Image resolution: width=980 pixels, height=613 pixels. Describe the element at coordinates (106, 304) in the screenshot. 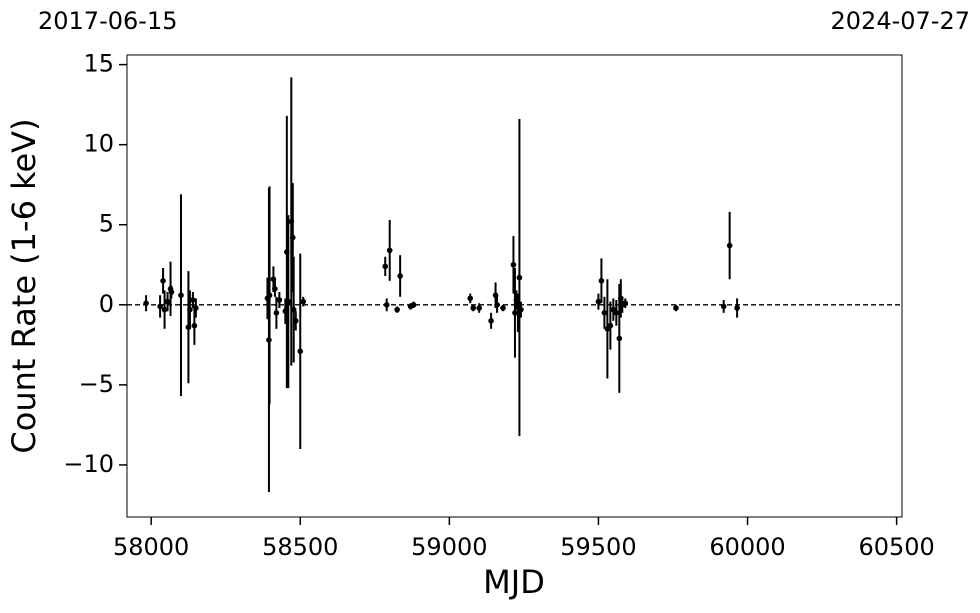

I see `y-tick-label: 0` at that location.